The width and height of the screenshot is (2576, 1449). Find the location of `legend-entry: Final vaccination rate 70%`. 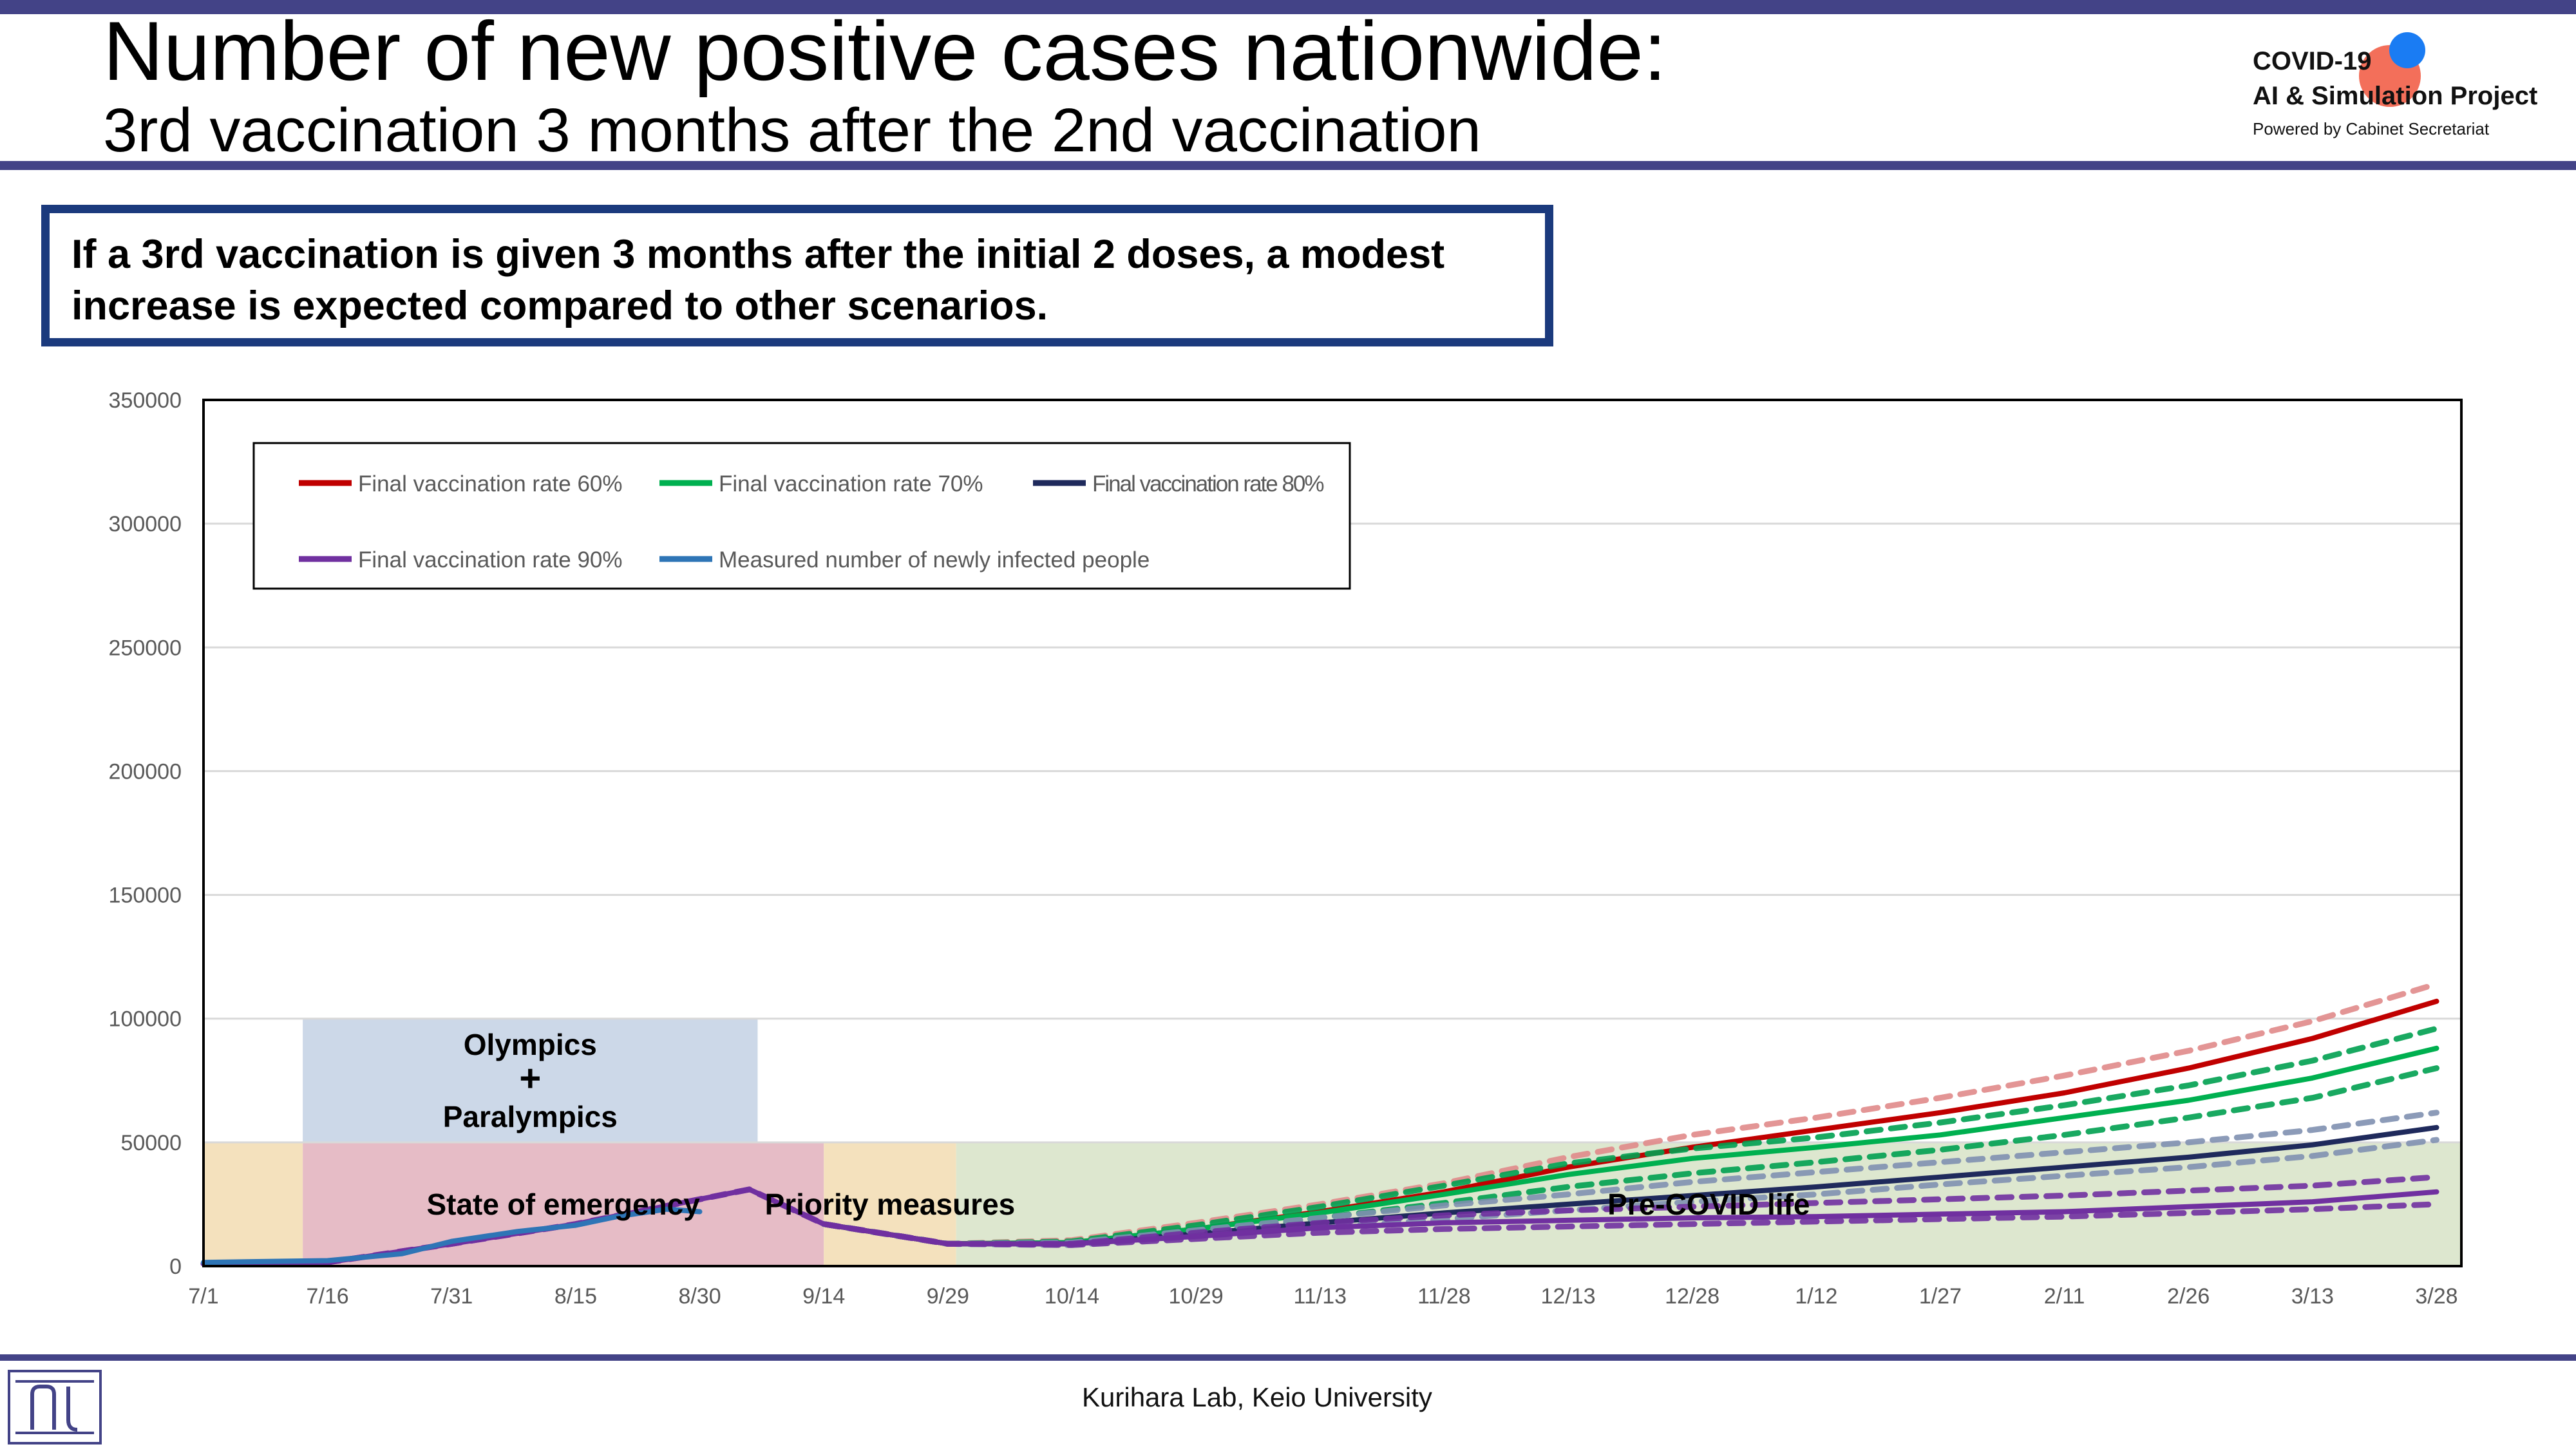

legend-entry: Final vaccination rate 70% is located at coordinates (851, 484).